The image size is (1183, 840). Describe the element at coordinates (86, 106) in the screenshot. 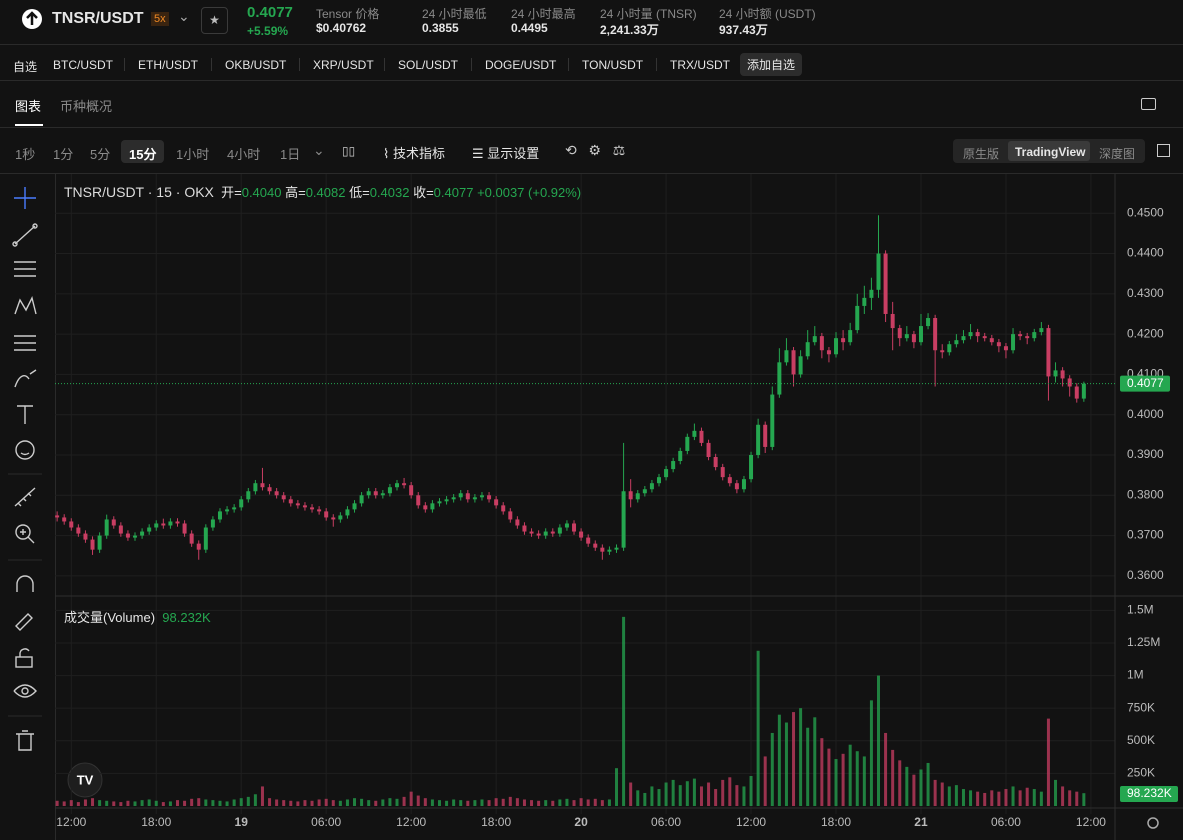

I see `tab: 币种概况` at that location.